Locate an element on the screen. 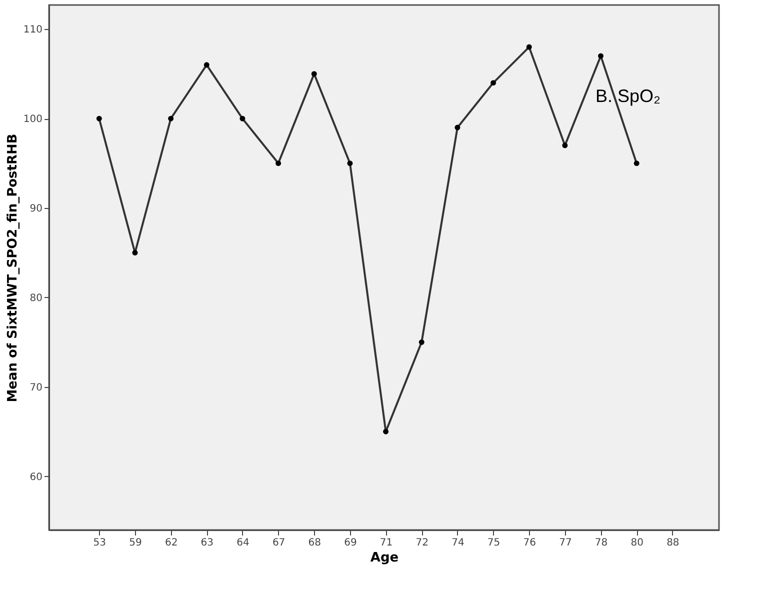  y-tick-label: 70 is located at coordinates (36, 388).